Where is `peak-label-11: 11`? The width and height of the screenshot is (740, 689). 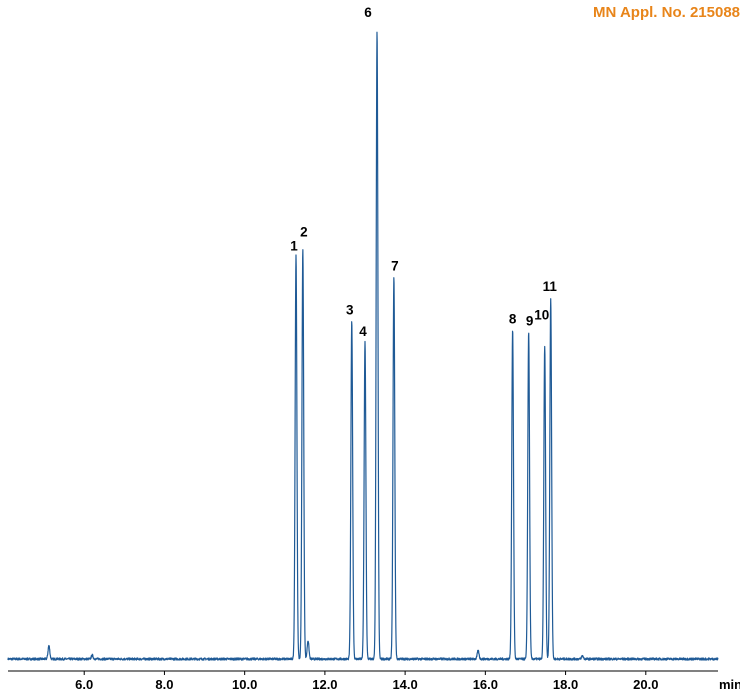
peak-label-11: 11 is located at coordinates (550, 286).